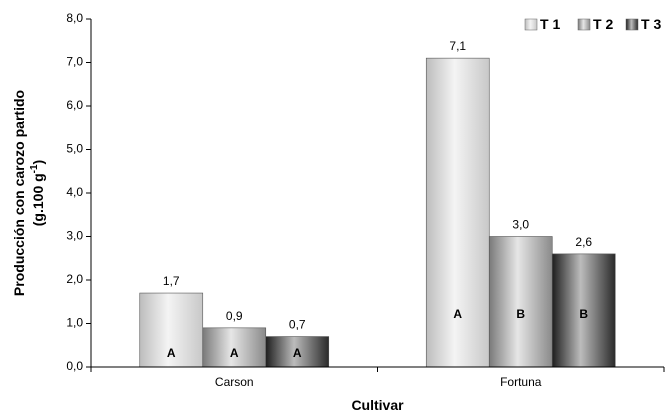 The height and width of the screenshot is (414, 671). I want to click on bar-fortuna-t2, so click(520, 302).